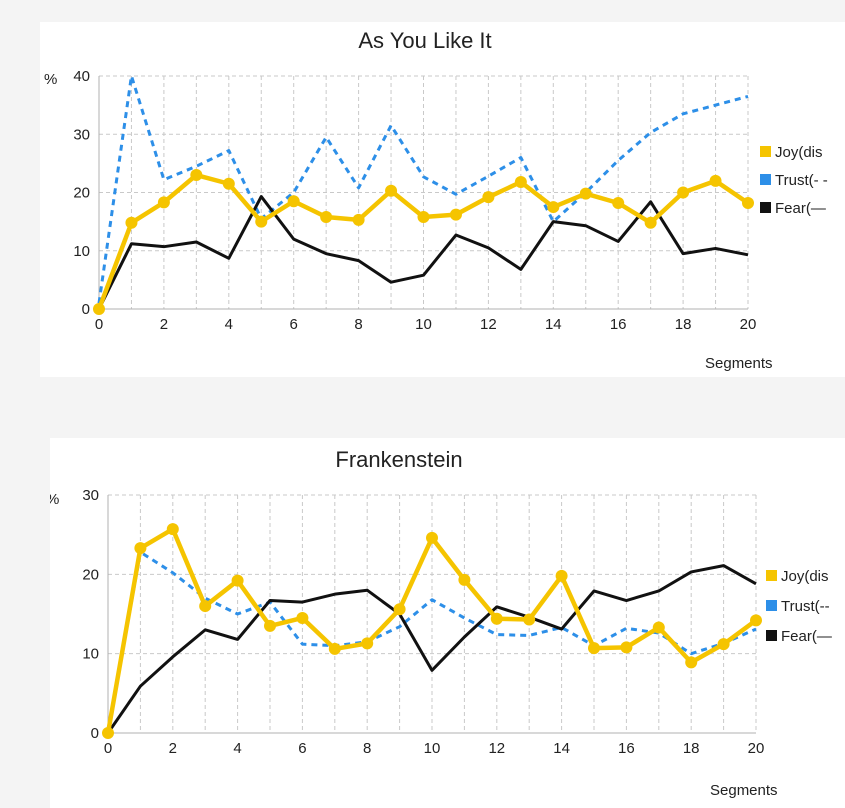 The image size is (845, 808). Describe the element at coordinates (424, 40) in the screenshot. I see `chart-title: As You Like It` at that location.